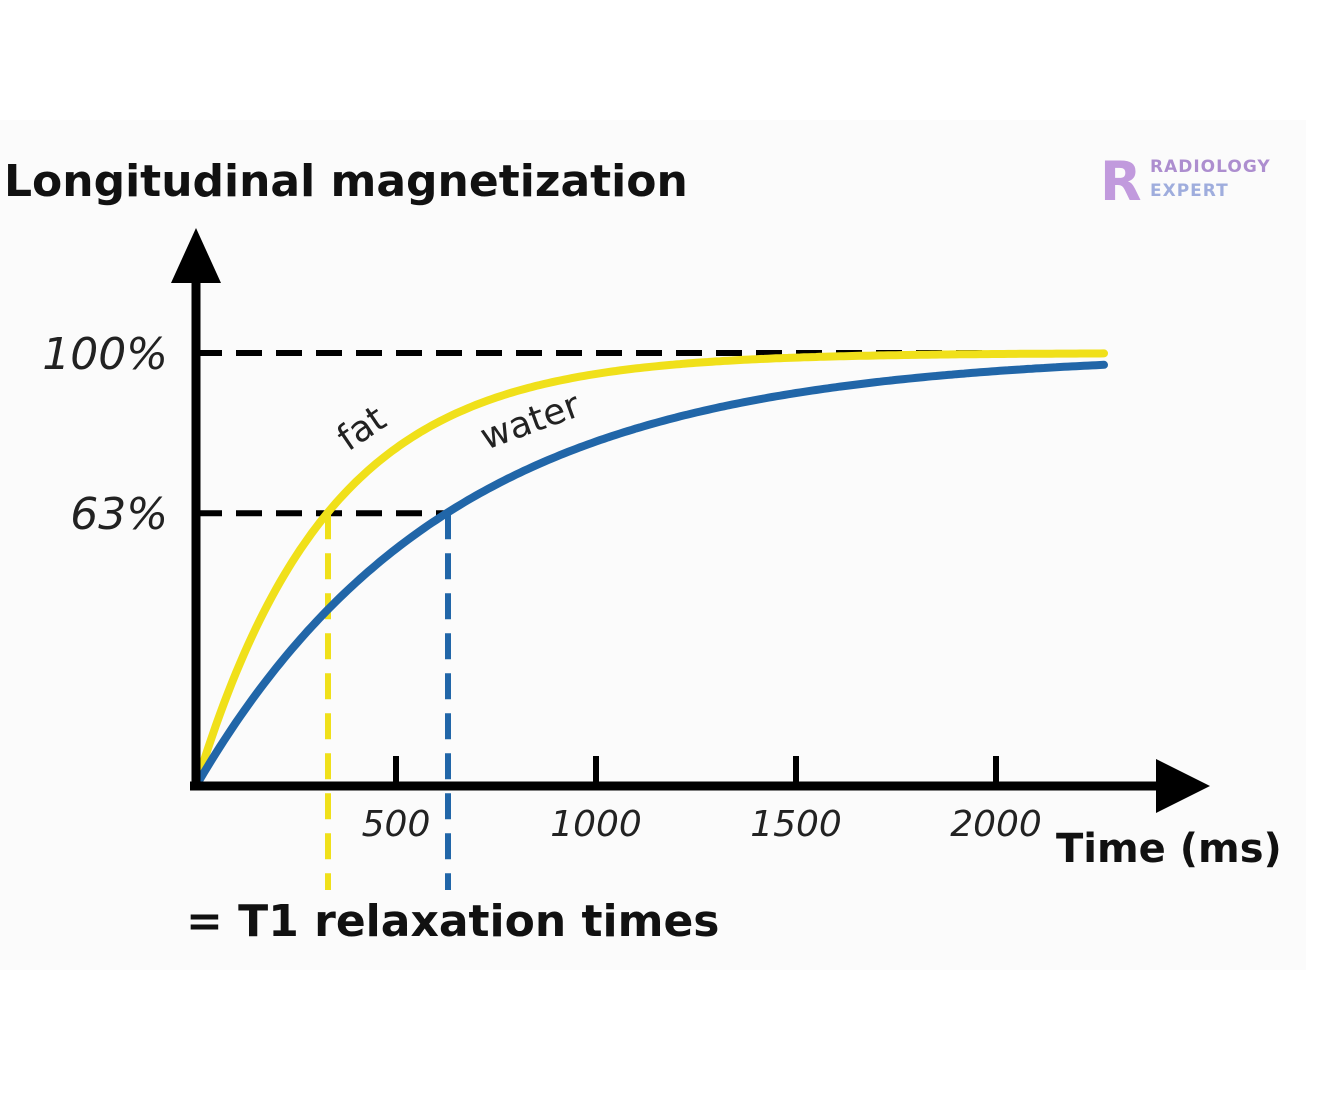 This screenshot has height=1094, width=1334. What do you see at coordinates (453, 921) in the screenshot?
I see `t1-note: = T1 relaxation times` at bounding box center [453, 921].